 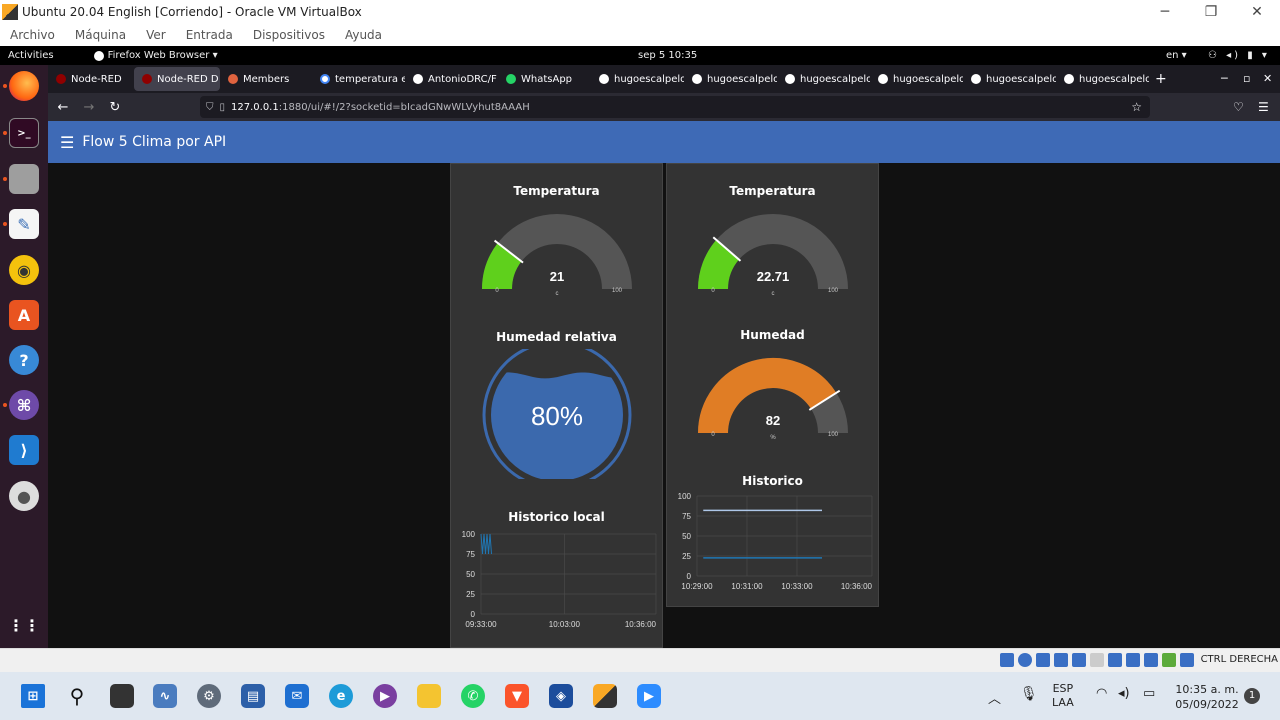 What do you see at coordinates (100, 35) in the screenshot?
I see `menu-maquina: Máquina` at bounding box center [100, 35].